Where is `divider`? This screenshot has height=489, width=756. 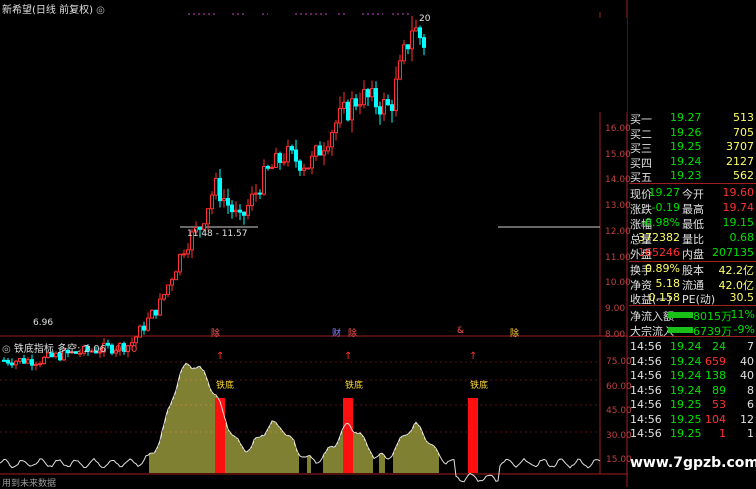
divider is located at coordinates (692, 261).